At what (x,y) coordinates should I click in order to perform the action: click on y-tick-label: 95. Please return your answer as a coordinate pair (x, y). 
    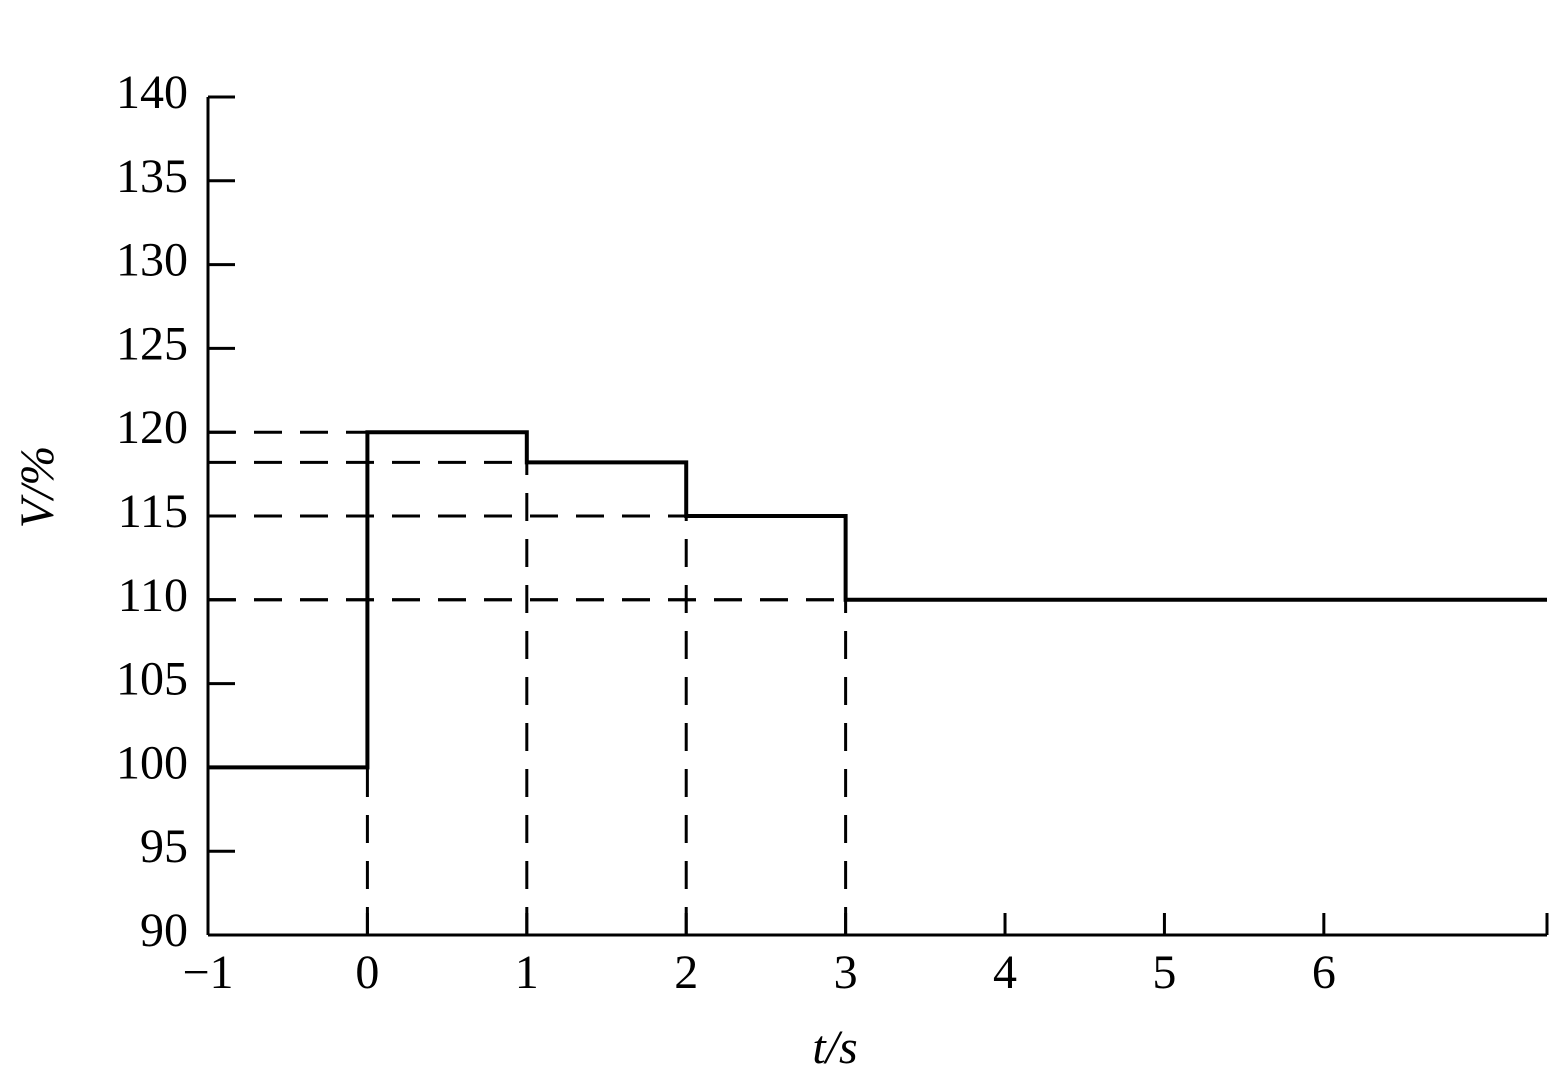
    Looking at the image, I should click on (164, 846).